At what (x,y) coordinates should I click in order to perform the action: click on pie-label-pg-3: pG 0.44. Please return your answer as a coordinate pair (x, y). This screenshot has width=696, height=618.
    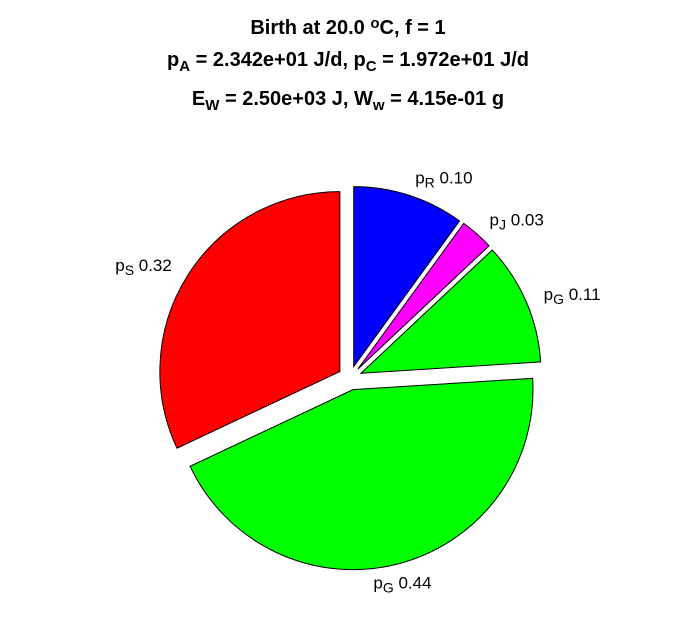
    Looking at the image, I should click on (402, 584).